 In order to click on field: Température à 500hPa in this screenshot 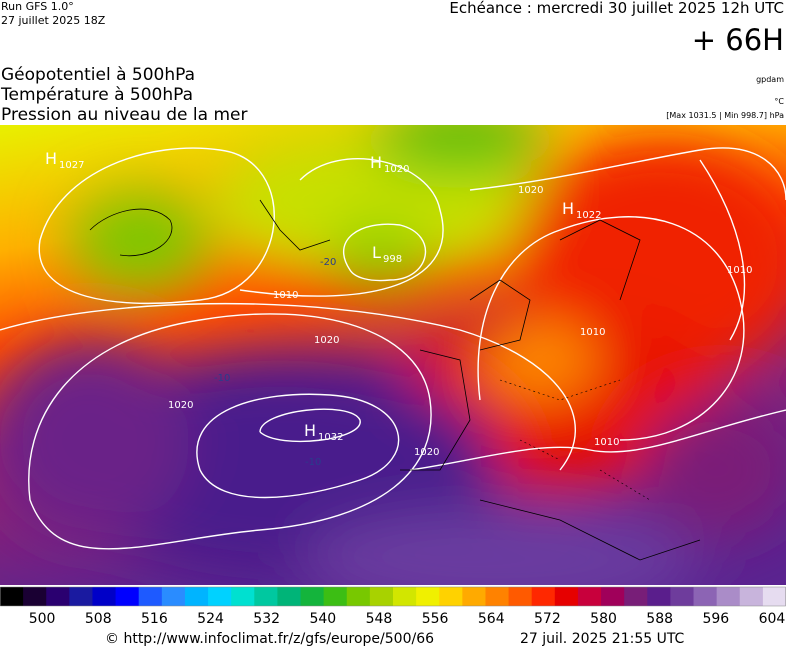, I will do `click(96, 95)`.